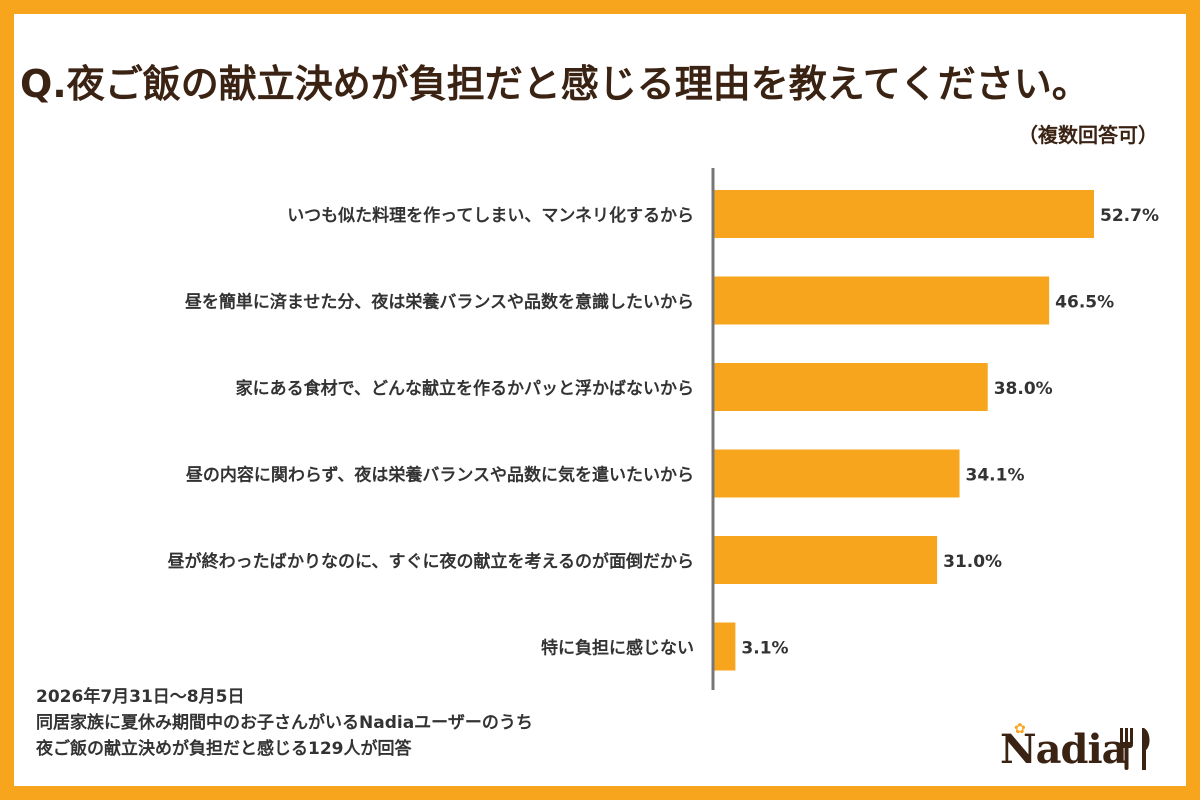  Describe the element at coordinates (1020, 729) in the screenshot. I see `flower-icon: ✿` at that location.